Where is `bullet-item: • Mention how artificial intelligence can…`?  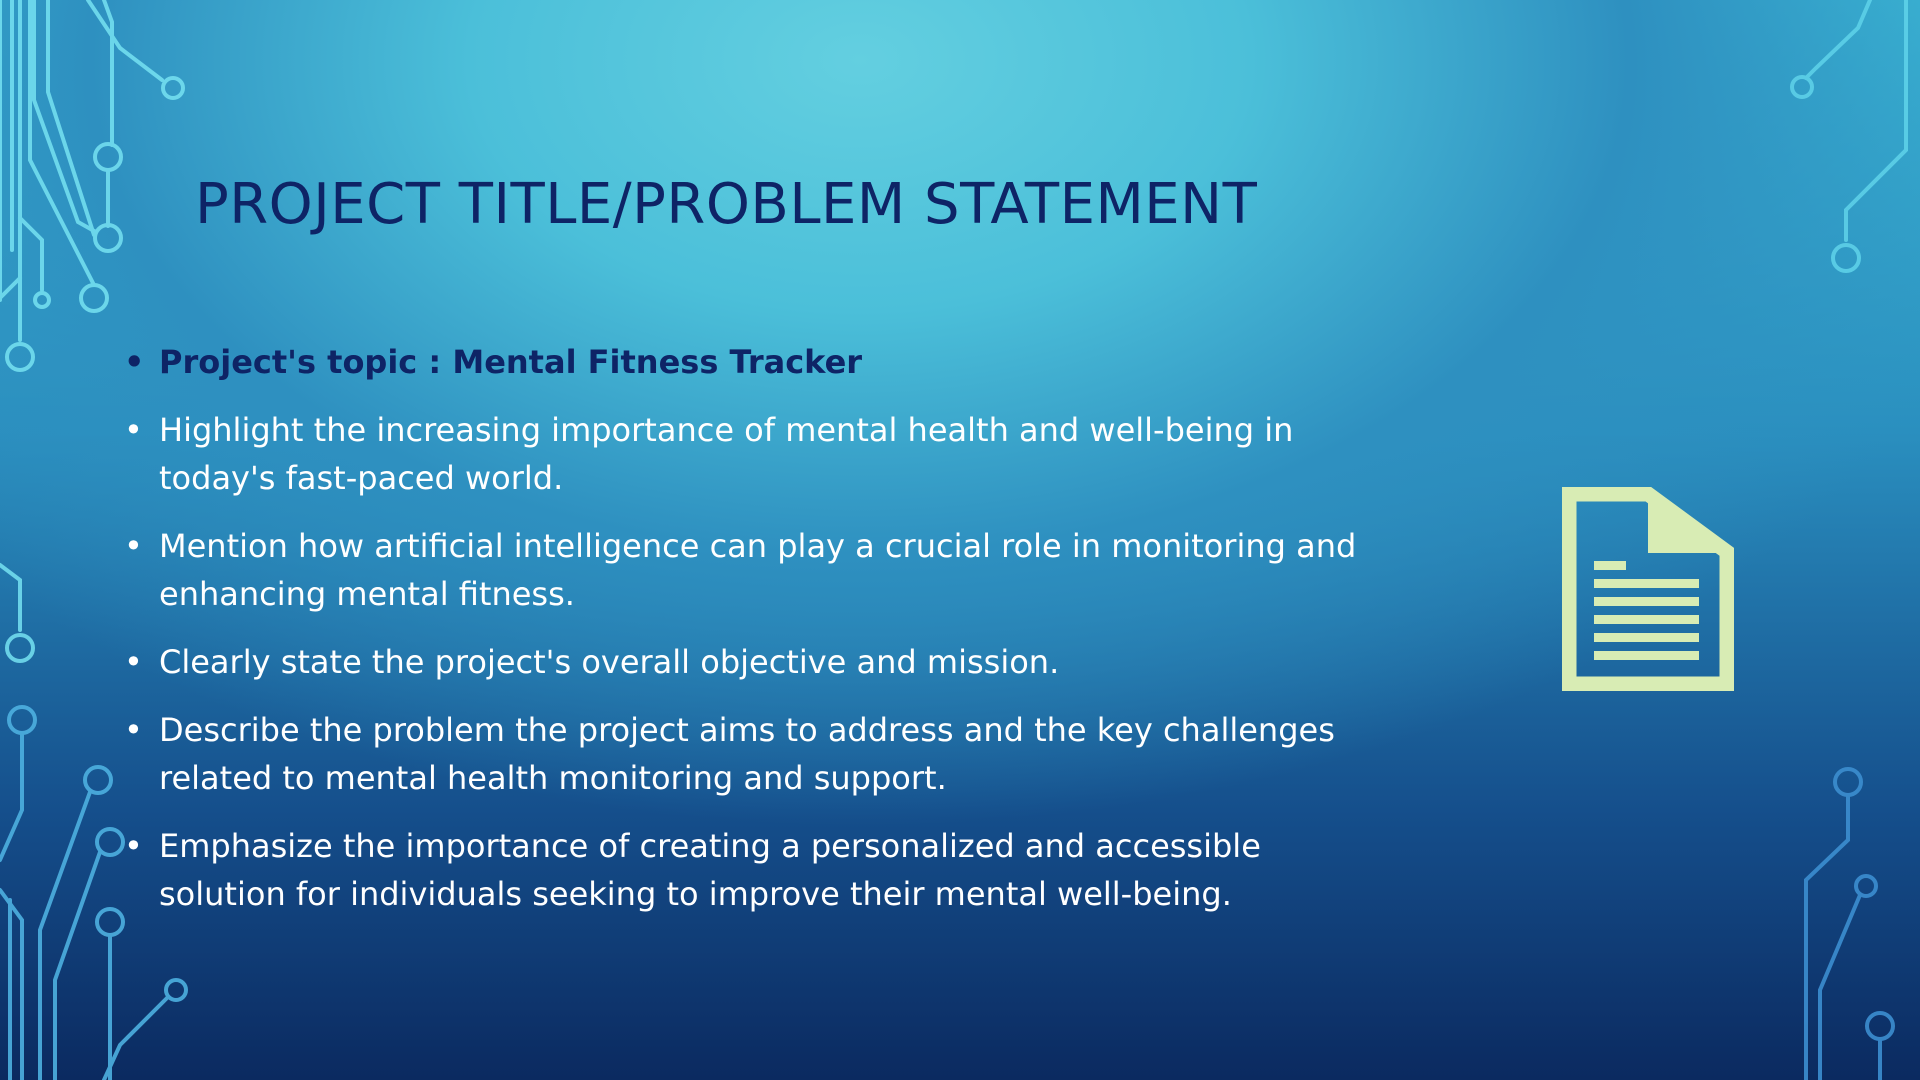
bullet-item: • Mention how artificial intelligence can… is located at coordinates (745, 570).